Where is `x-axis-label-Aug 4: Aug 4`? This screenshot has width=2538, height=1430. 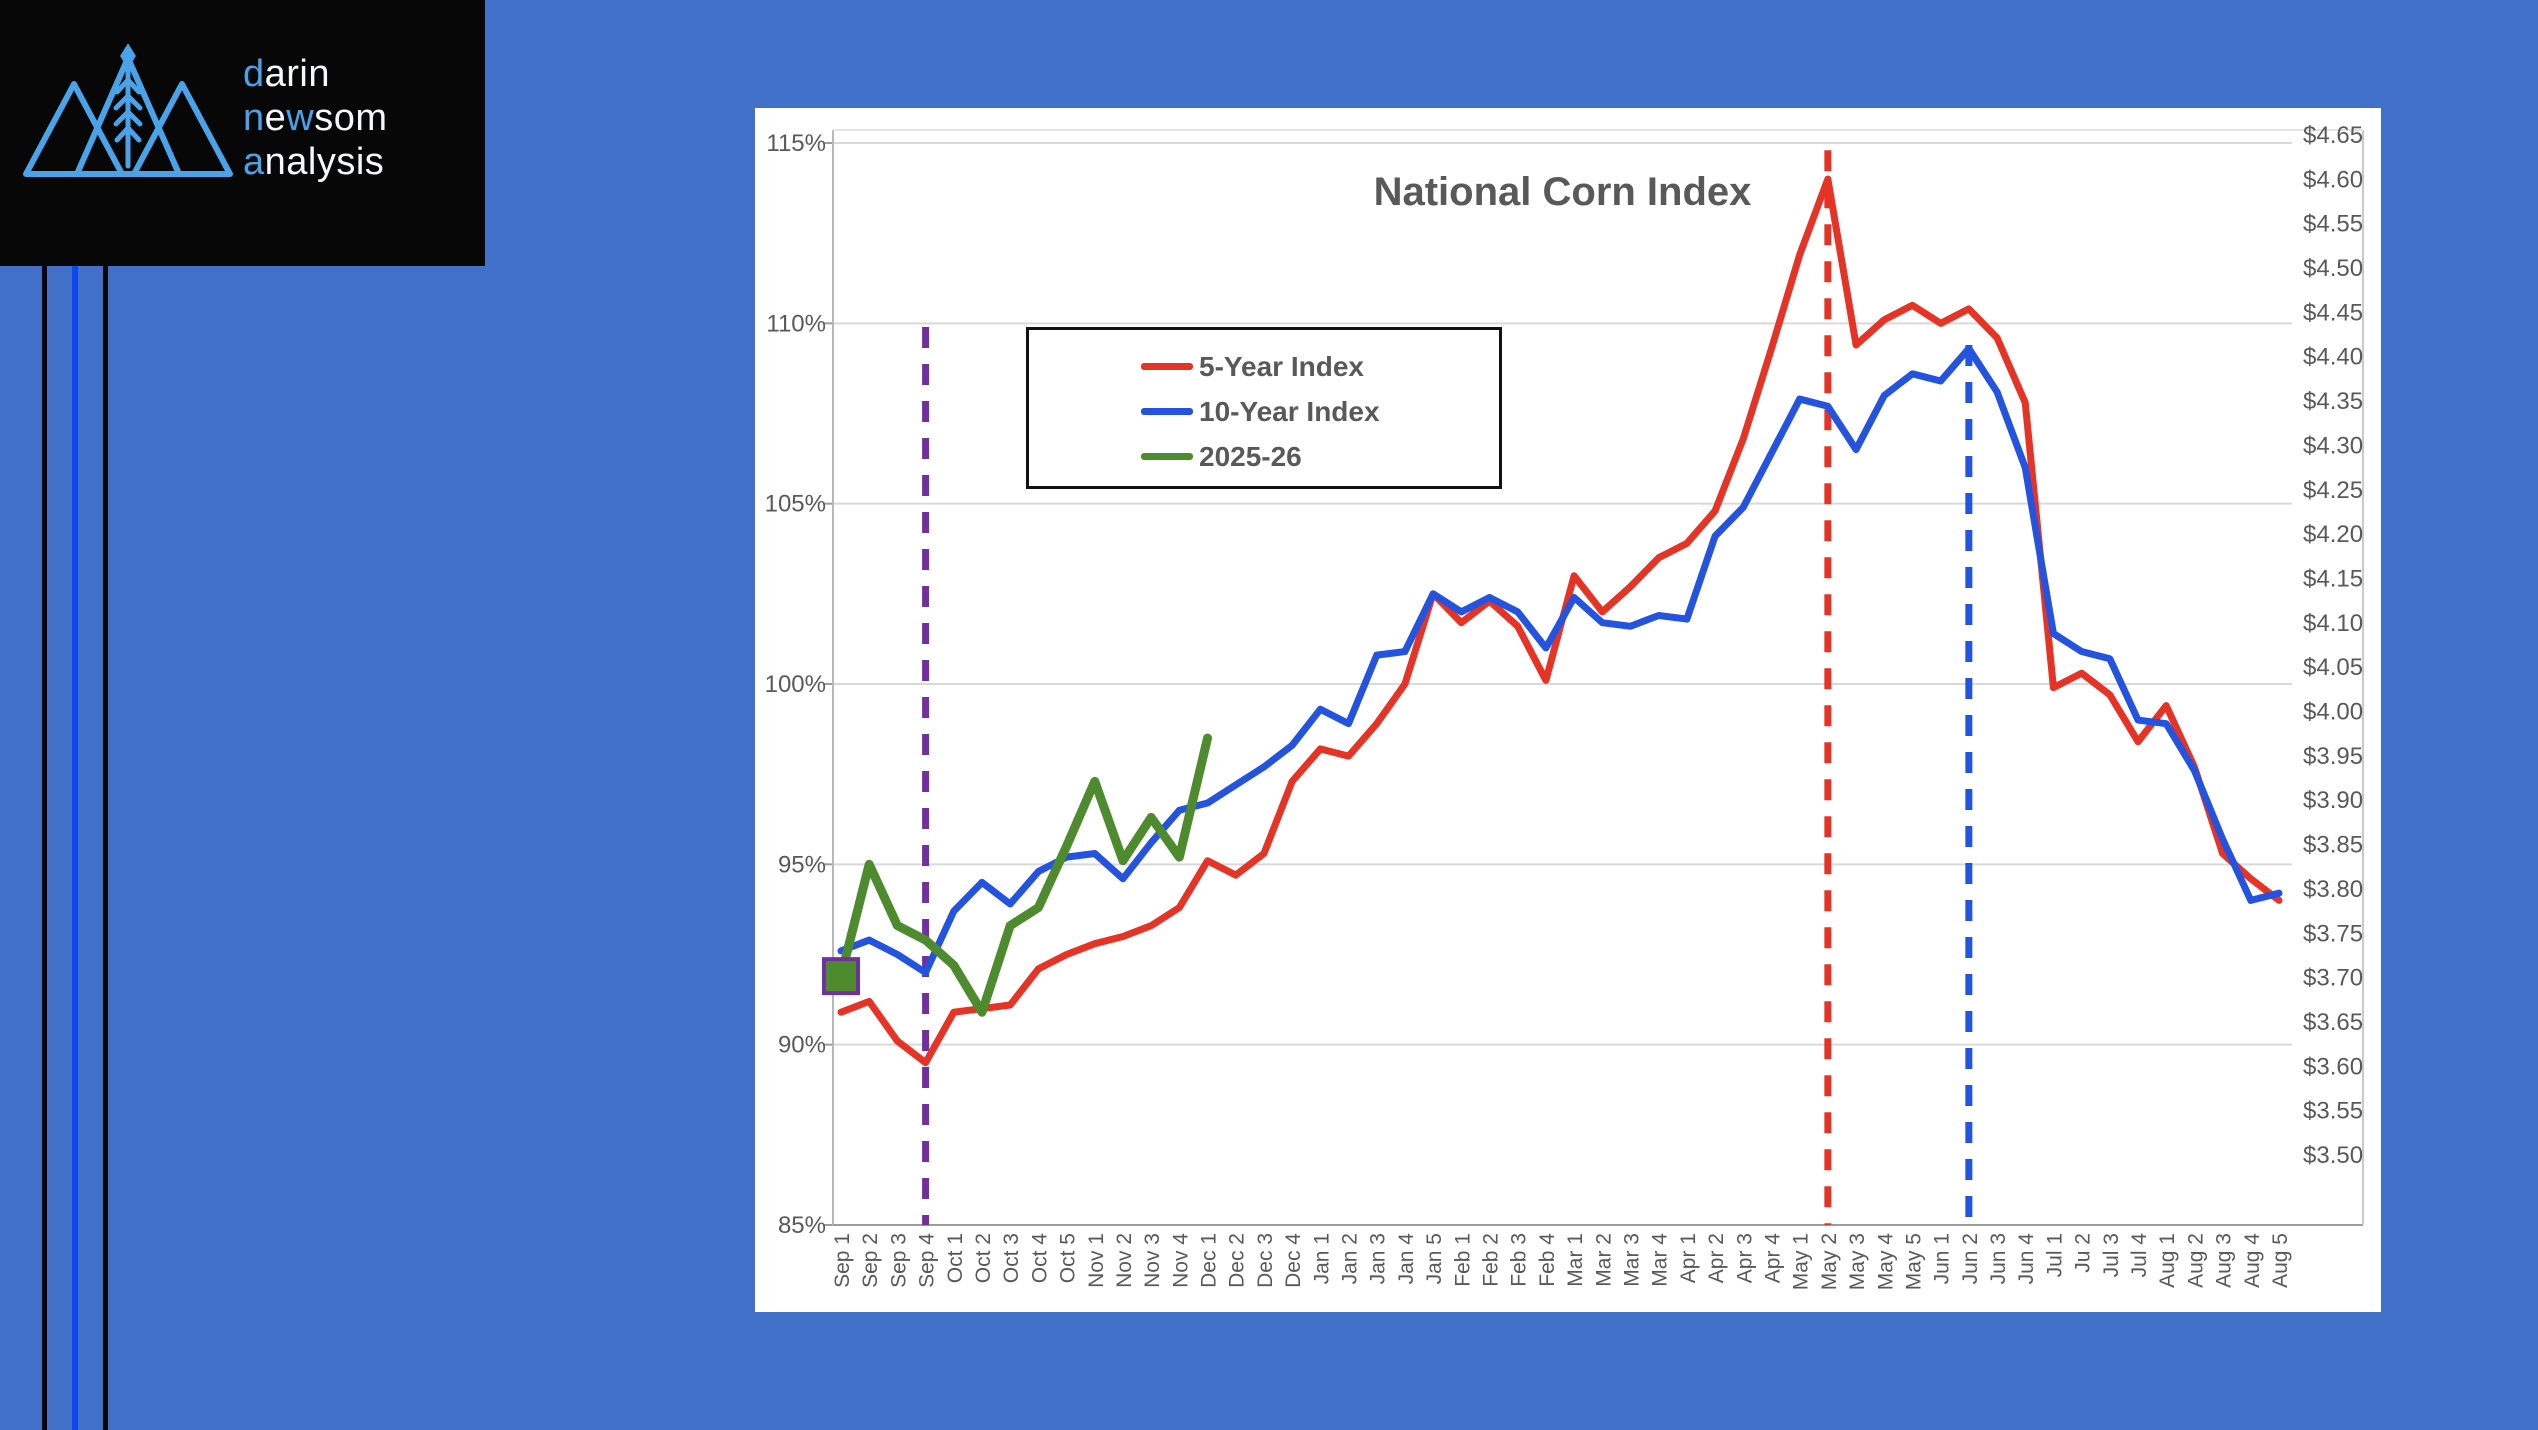 x-axis-label-Aug 4: Aug 4 is located at coordinates (2252, 1260).